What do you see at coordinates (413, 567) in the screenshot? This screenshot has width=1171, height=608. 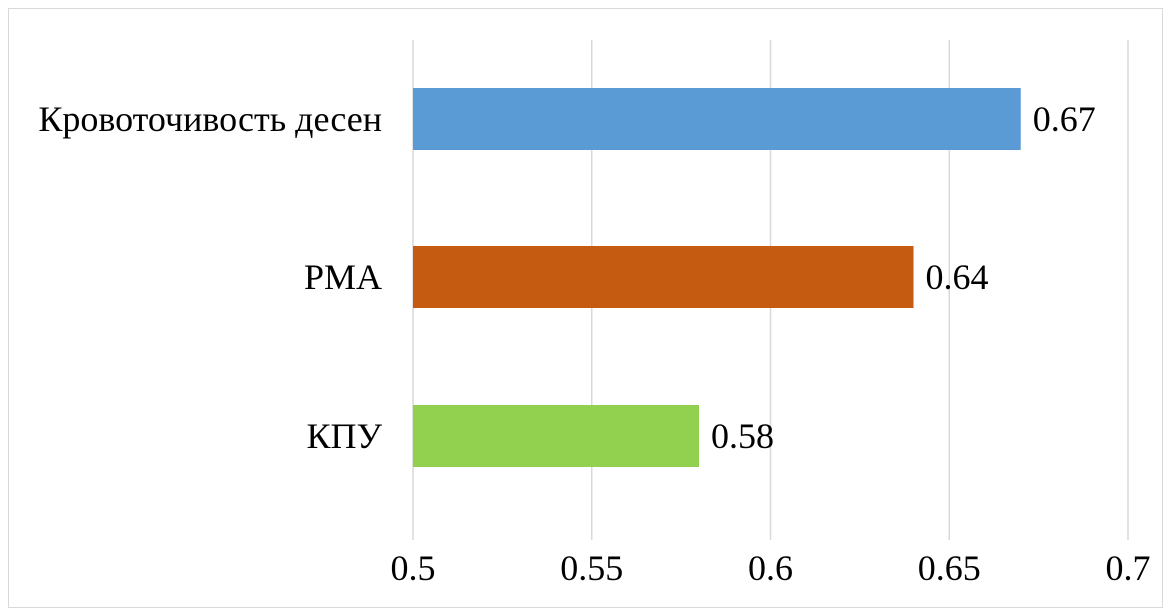 I see `x-tick-label: 0.5` at bounding box center [413, 567].